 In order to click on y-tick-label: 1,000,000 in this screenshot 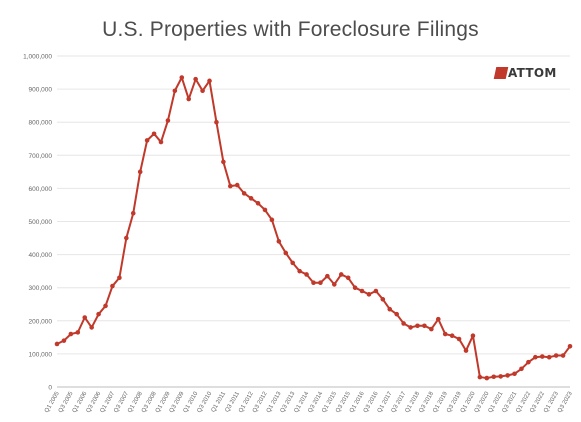, I will do `click(37, 57)`.